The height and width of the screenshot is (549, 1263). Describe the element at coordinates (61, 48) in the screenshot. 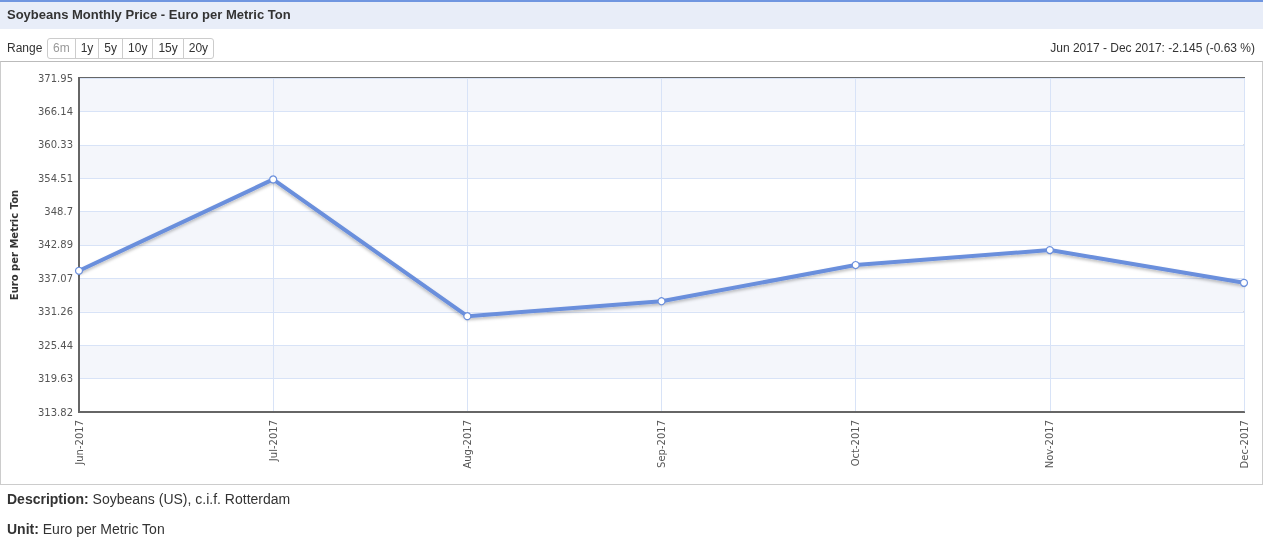

I see `text: 6m` at that location.